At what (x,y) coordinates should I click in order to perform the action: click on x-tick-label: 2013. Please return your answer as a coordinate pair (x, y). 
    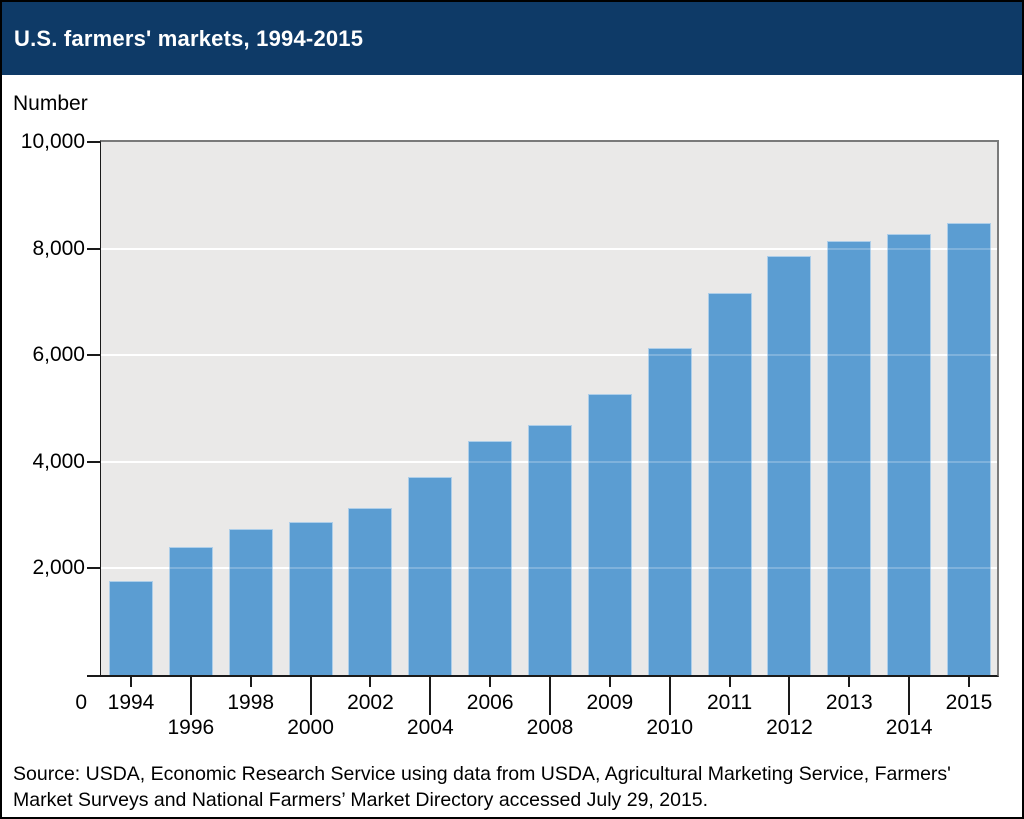
    Looking at the image, I should click on (849, 702).